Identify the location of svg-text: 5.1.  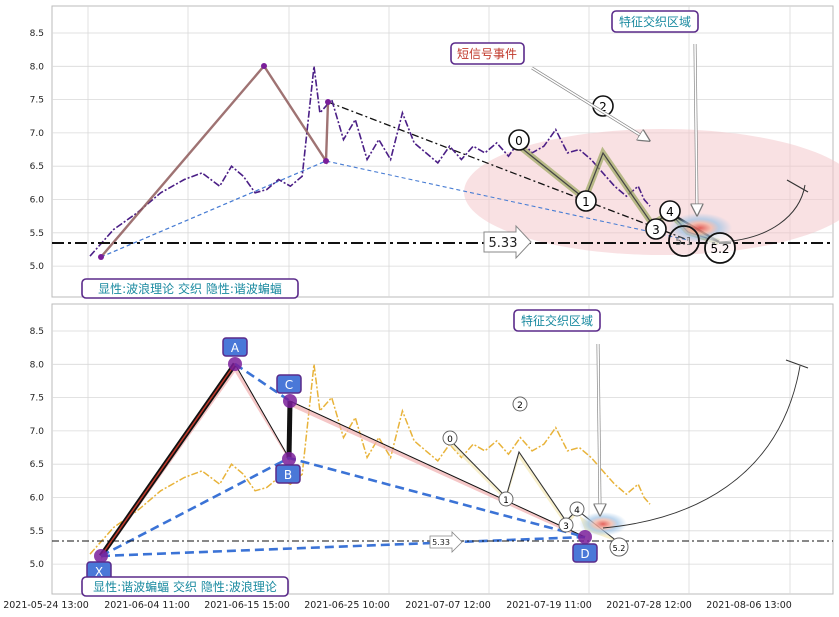
(684, 241).